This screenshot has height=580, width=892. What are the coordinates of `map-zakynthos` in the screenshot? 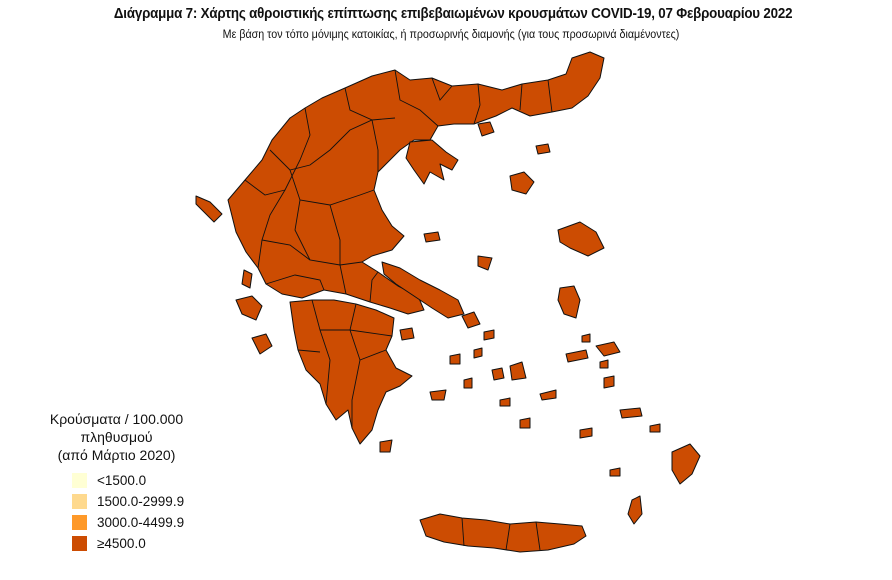 It's located at (262, 344).